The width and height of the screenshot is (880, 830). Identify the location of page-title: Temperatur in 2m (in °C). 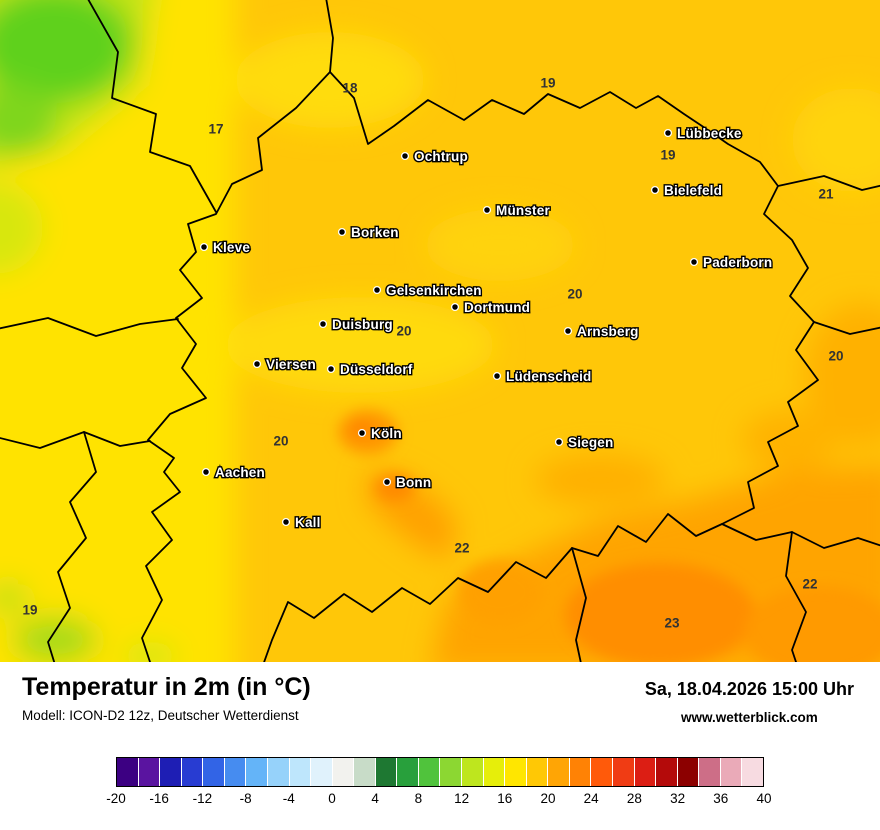
(166, 687).